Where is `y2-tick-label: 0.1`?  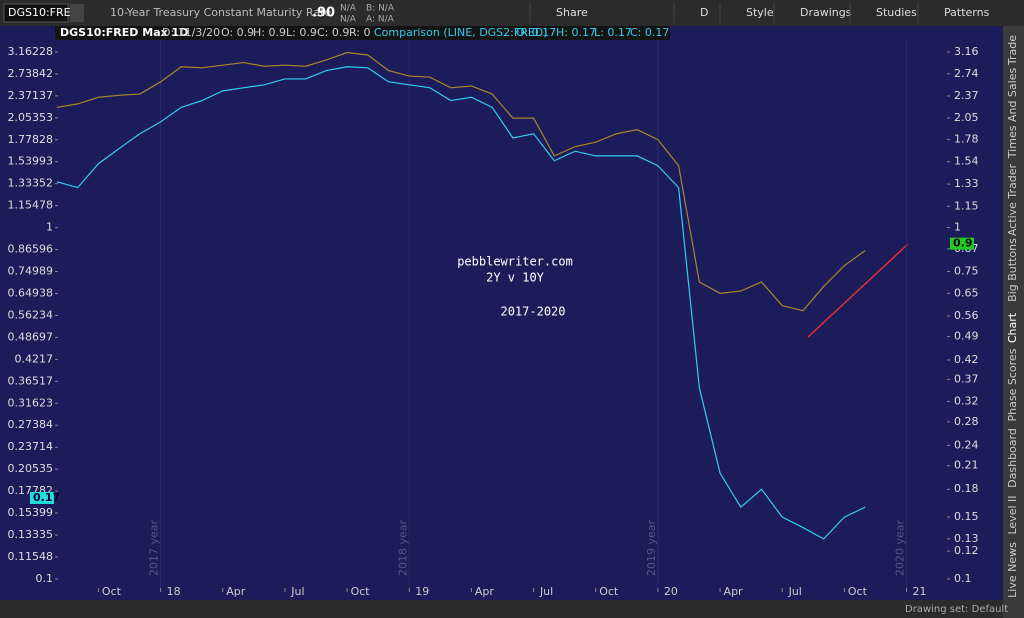 y2-tick-label: 0.1 is located at coordinates (963, 578).